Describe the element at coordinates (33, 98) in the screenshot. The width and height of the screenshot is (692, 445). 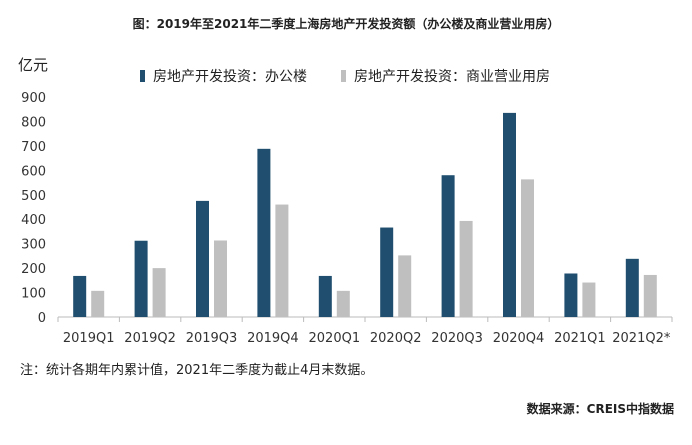
I see `y-tick-label: 900` at that location.